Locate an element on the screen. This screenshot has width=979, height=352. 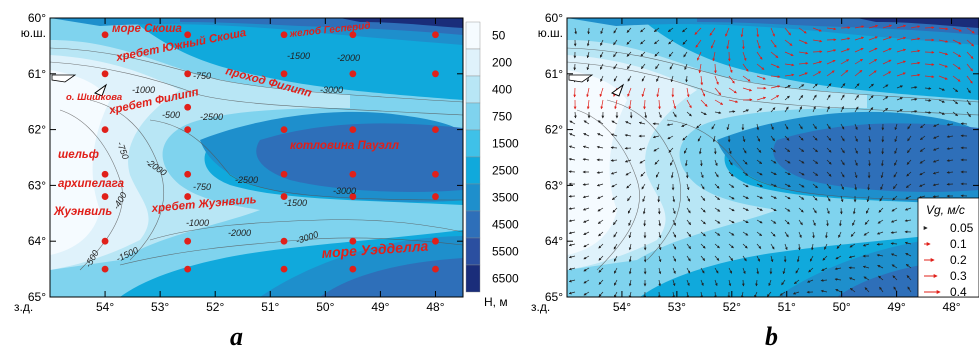
x-axis-prefix: з.д. is located at coordinates (540, 307).